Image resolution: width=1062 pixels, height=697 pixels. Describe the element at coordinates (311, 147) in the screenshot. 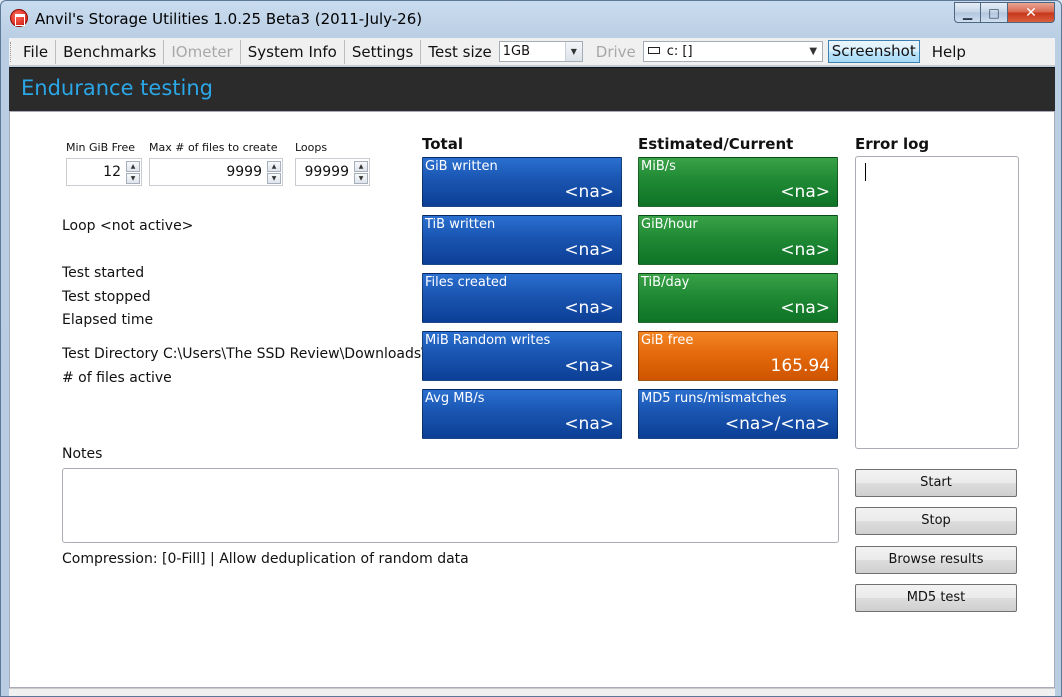

I see `loops-label: Loops` at that location.